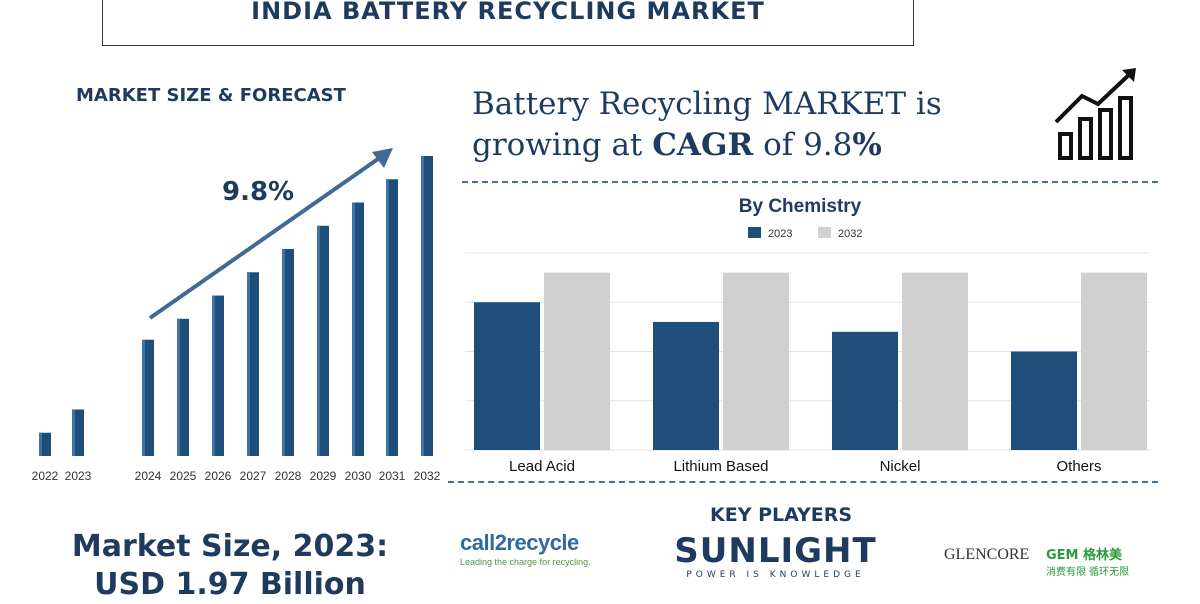 Image resolution: width=1200 pixels, height=604 pixels. Describe the element at coordinates (800, 206) in the screenshot. I see `chemistry-chart-title: By Chemistry` at that location.